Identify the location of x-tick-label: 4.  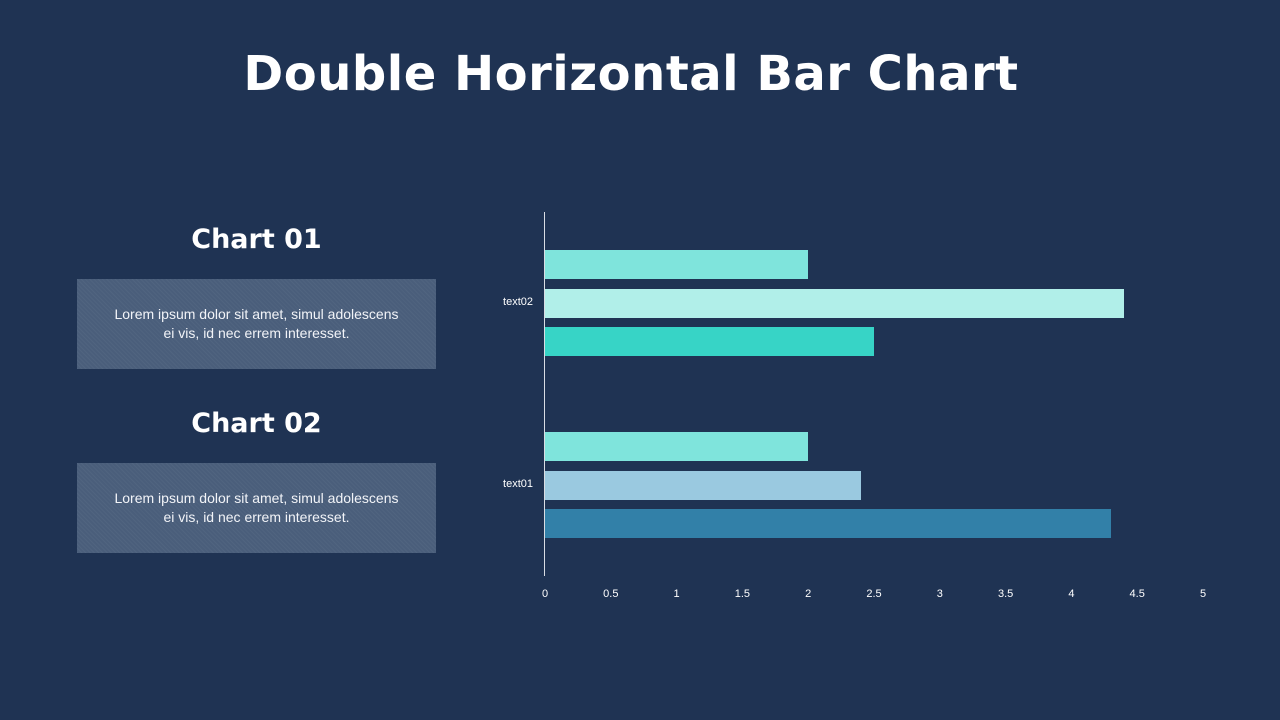
(1071, 594).